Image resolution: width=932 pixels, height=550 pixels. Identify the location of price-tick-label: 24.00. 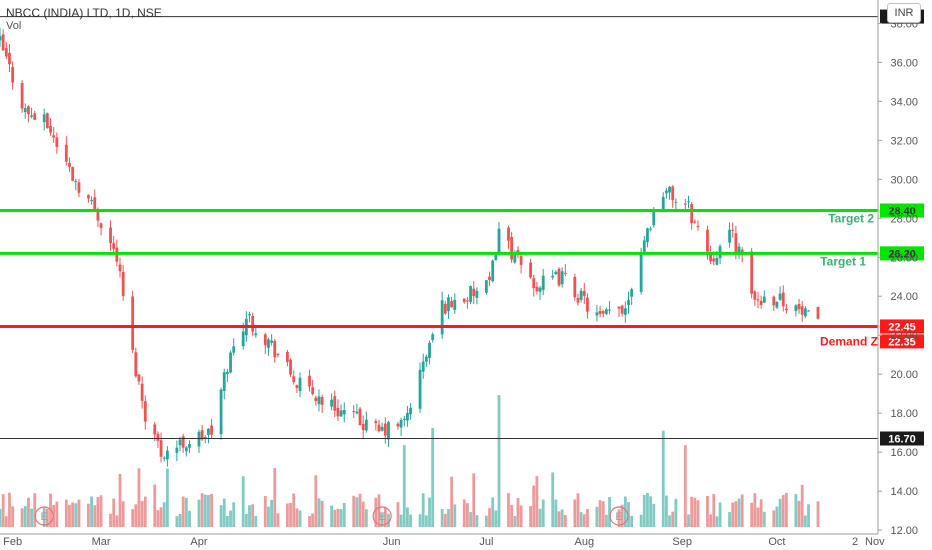
(904, 297).